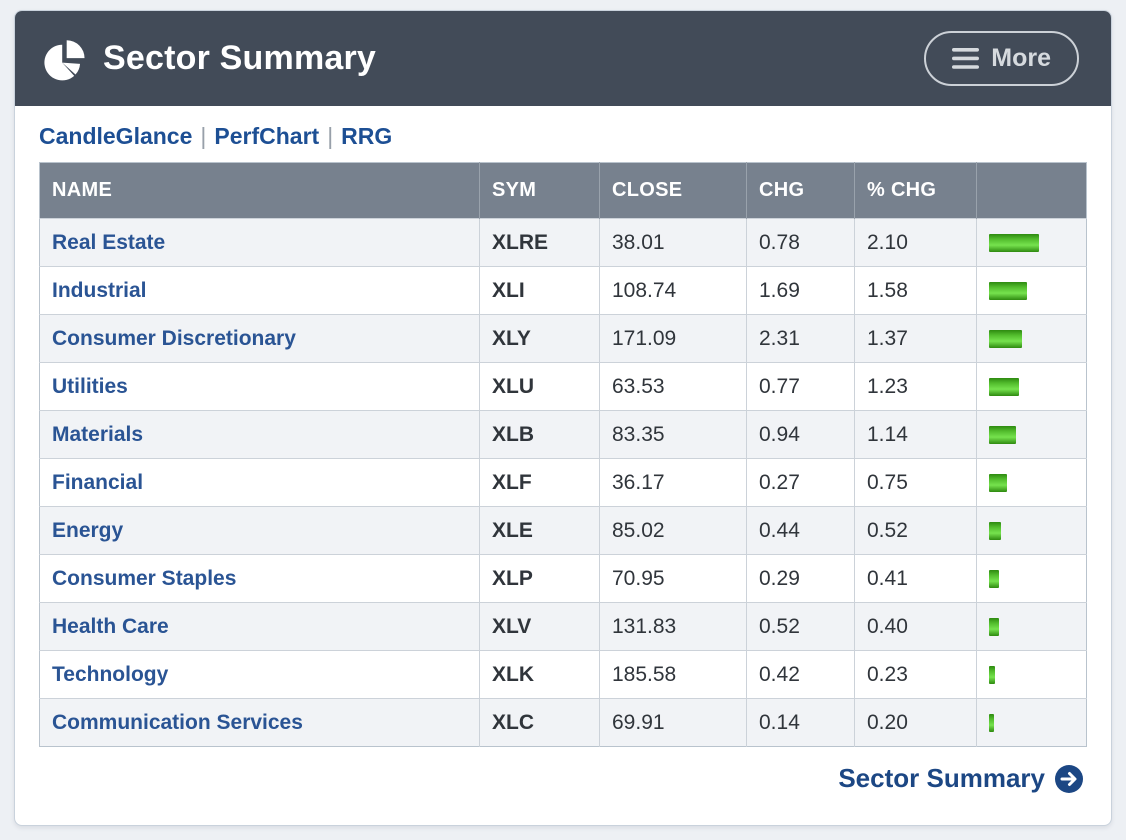 This screenshot has width=1126, height=840. What do you see at coordinates (563, 770) in the screenshot?
I see `widget-footer: Sector Summary` at bounding box center [563, 770].